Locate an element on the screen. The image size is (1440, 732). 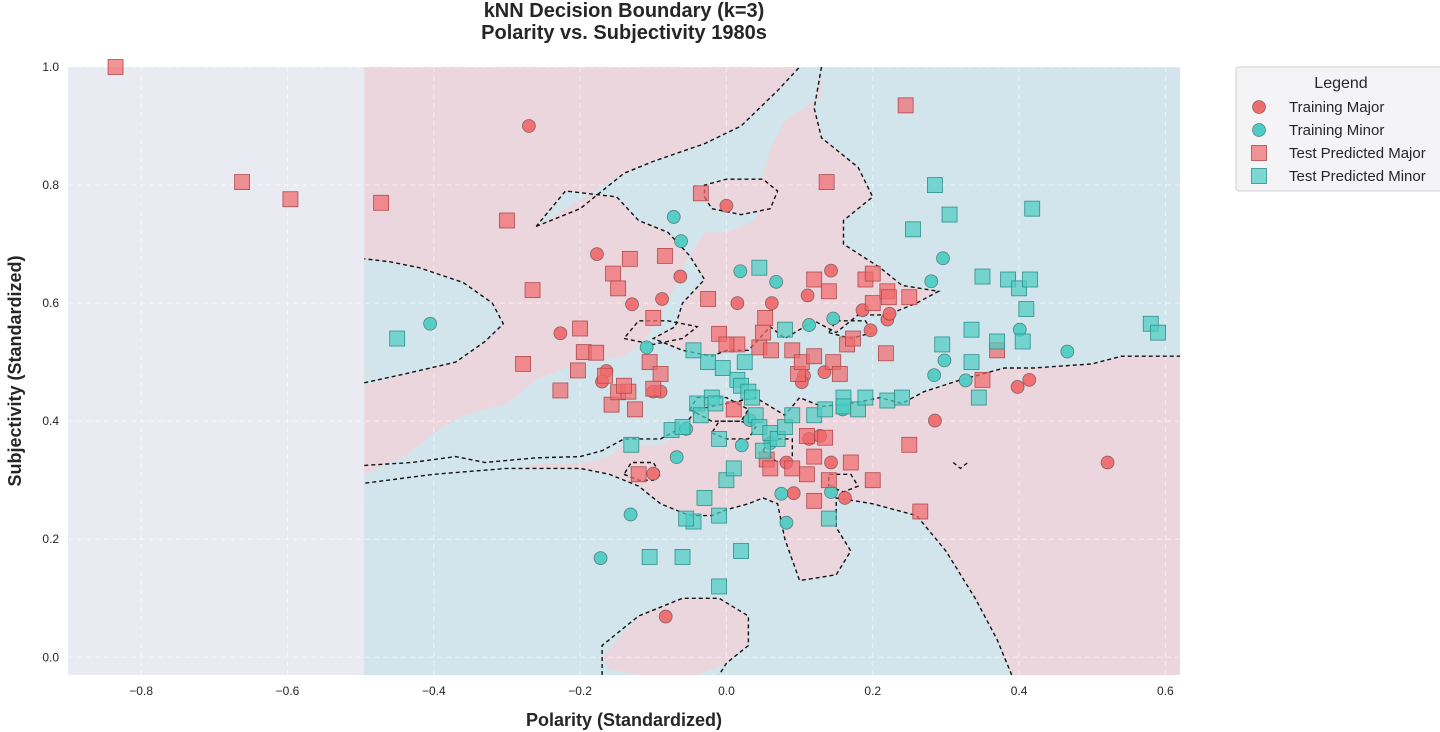
y-tick-label: 0.0 is located at coordinates (50, 657).